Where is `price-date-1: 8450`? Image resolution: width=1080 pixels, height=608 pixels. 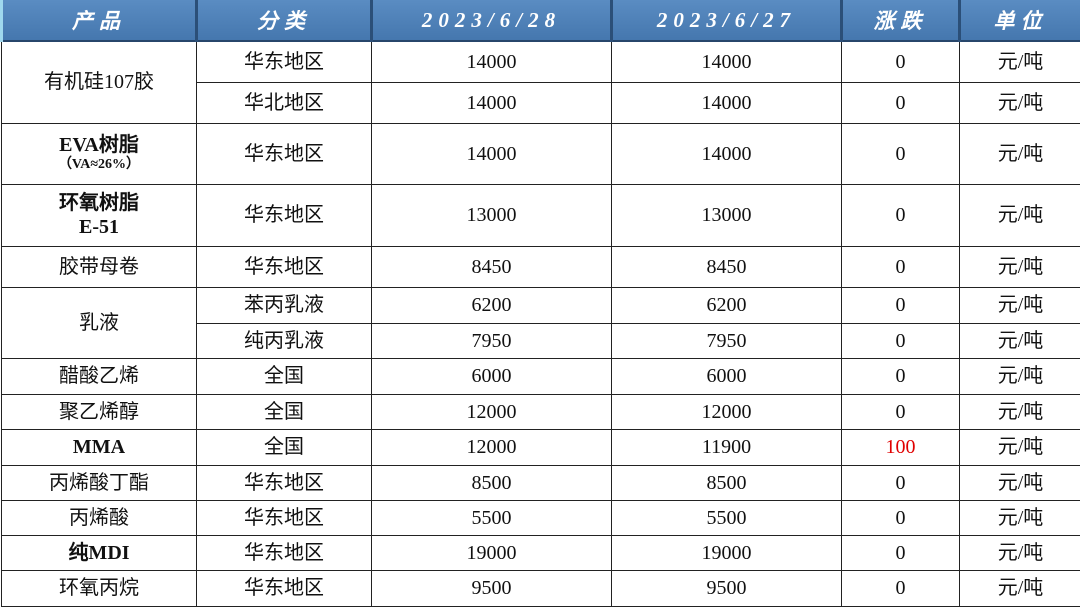 price-date-1: 8450 is located at coordinates (491, 266).